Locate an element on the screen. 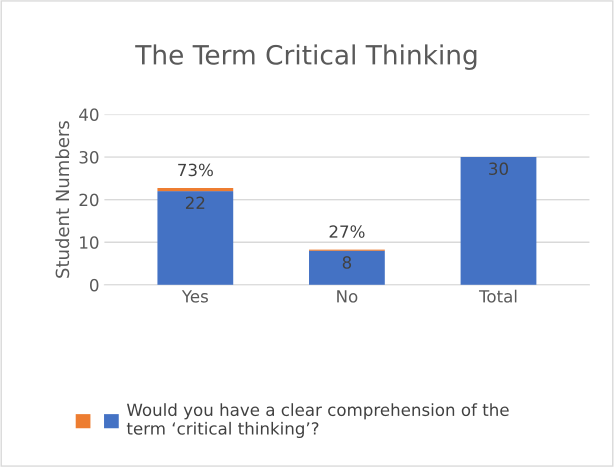 The height and width of the screenshot is (467, 614). x-tick-label: Total is located at coordinates (497, 296).